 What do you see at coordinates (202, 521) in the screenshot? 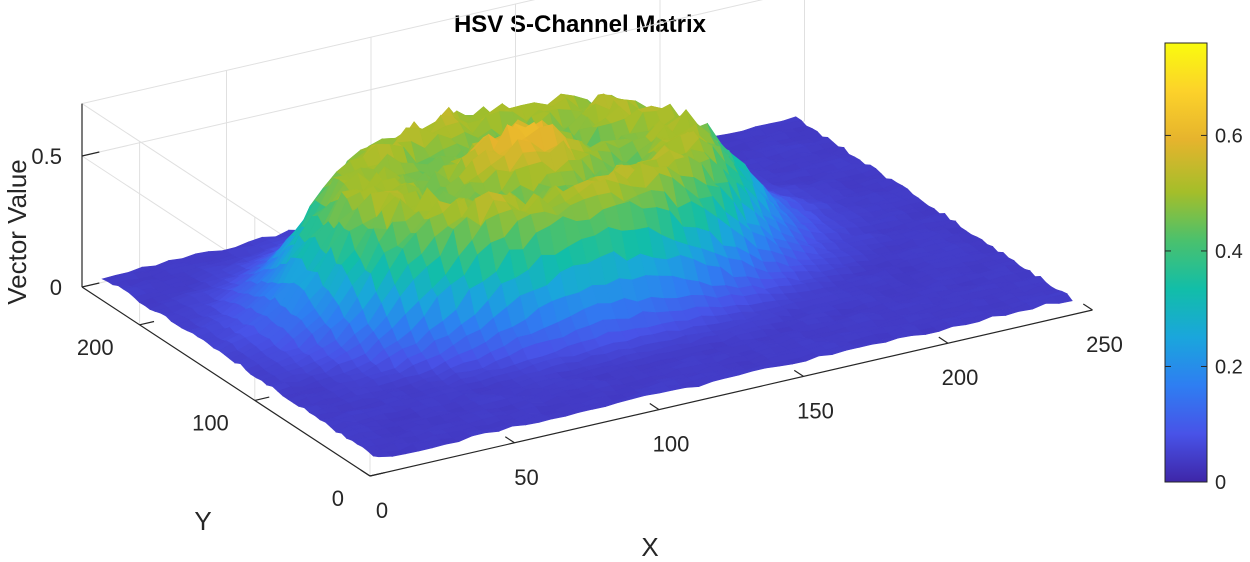
I see `y-axis-label: Y` at bounding box center [202, 521].